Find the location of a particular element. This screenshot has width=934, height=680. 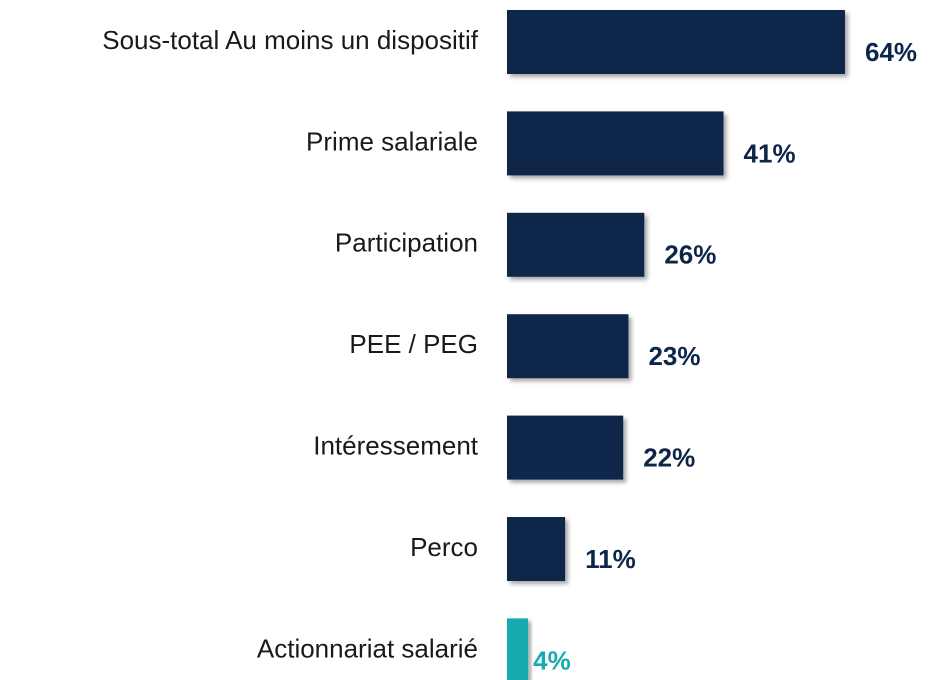

value-label: 41% is located at coordinates (770, 153).